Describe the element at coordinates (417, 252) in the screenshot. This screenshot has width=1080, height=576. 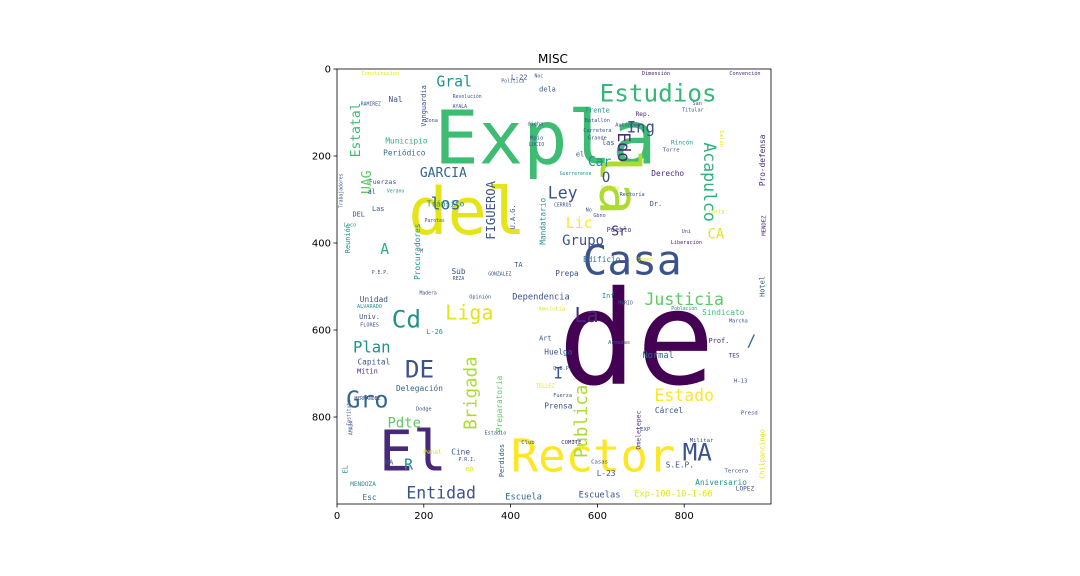
I see `word-61: Procuradores` at that location.